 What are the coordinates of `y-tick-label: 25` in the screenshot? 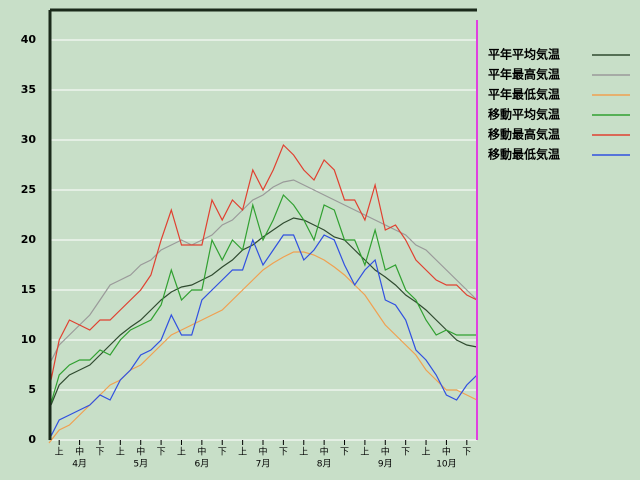 It's located at (28, 189).